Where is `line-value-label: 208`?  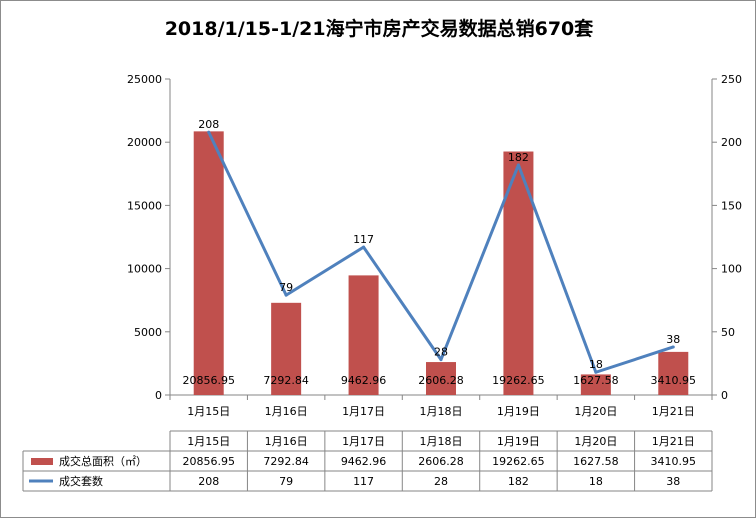
line-value-label: 208 is located at coordinates (208, 124).